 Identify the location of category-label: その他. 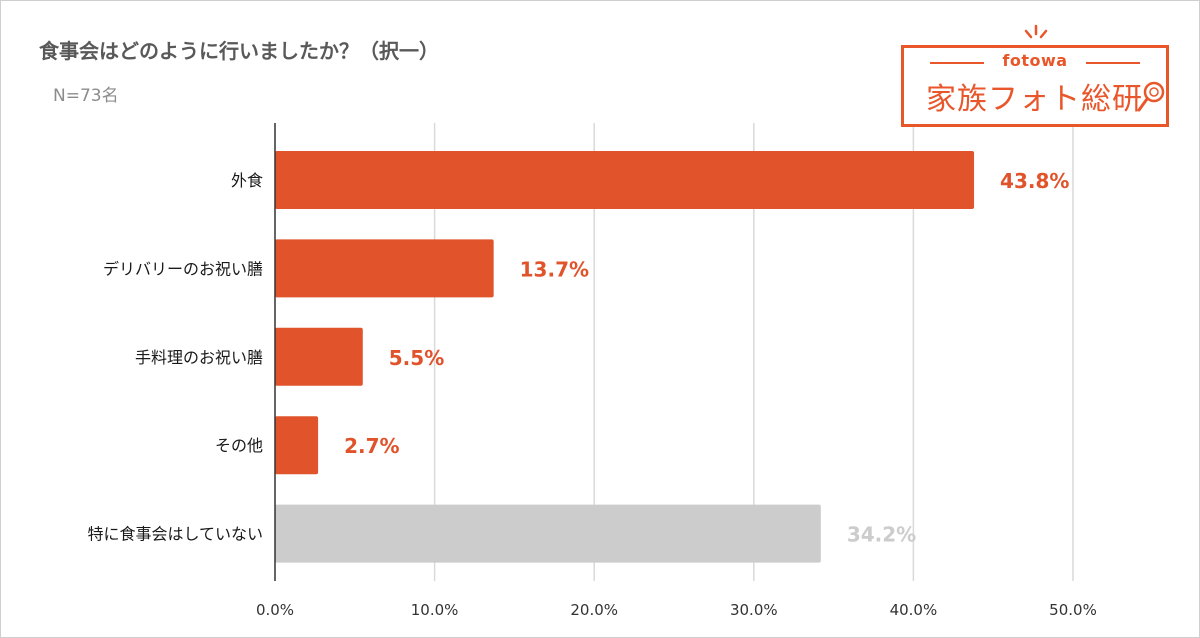
(239, 445).